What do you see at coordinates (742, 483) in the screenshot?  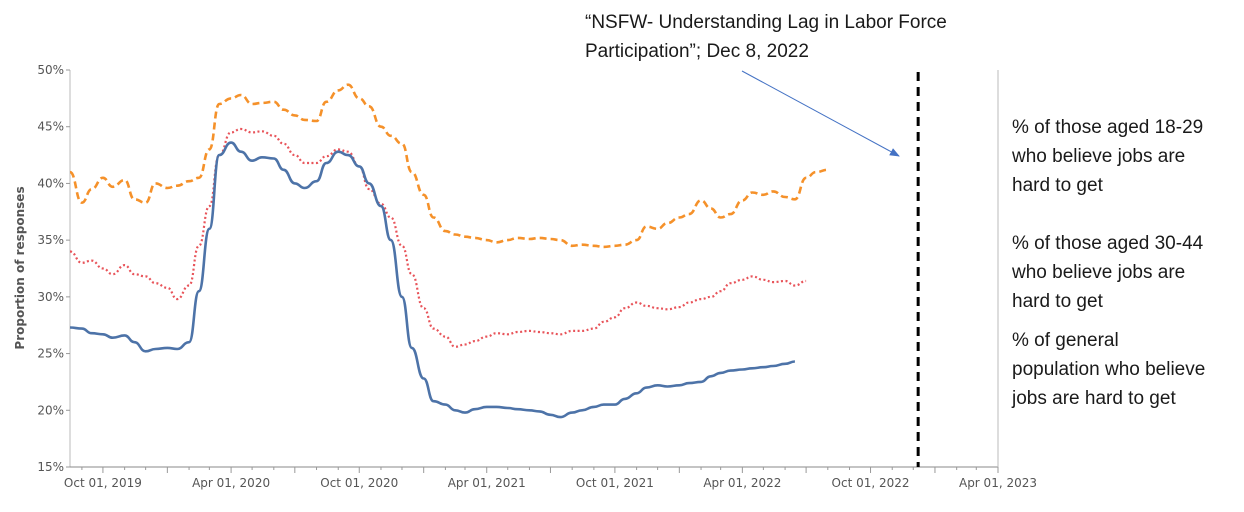 I see `x-tick-label: Apr 01, 2022` at bounding box center [742, 483].